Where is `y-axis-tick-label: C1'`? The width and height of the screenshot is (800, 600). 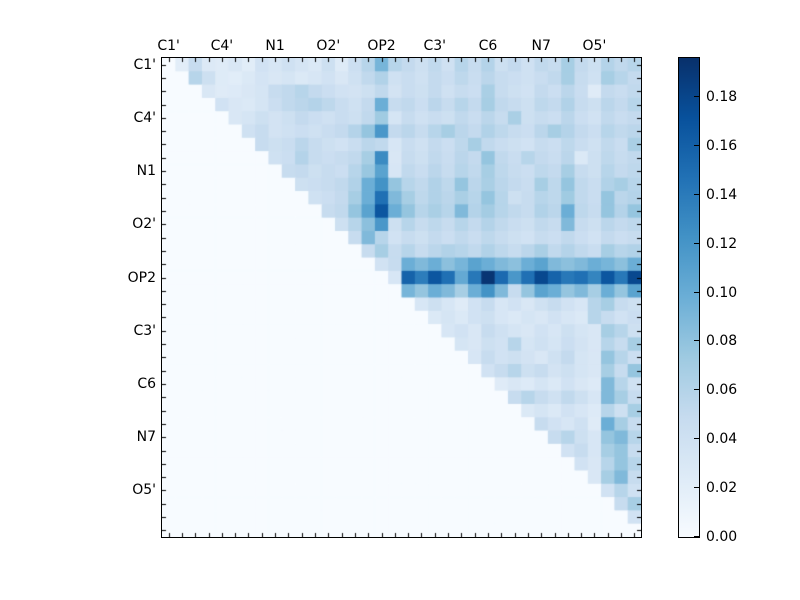 y-axis-tick-label: C1' is located at coordinates (144, 64).